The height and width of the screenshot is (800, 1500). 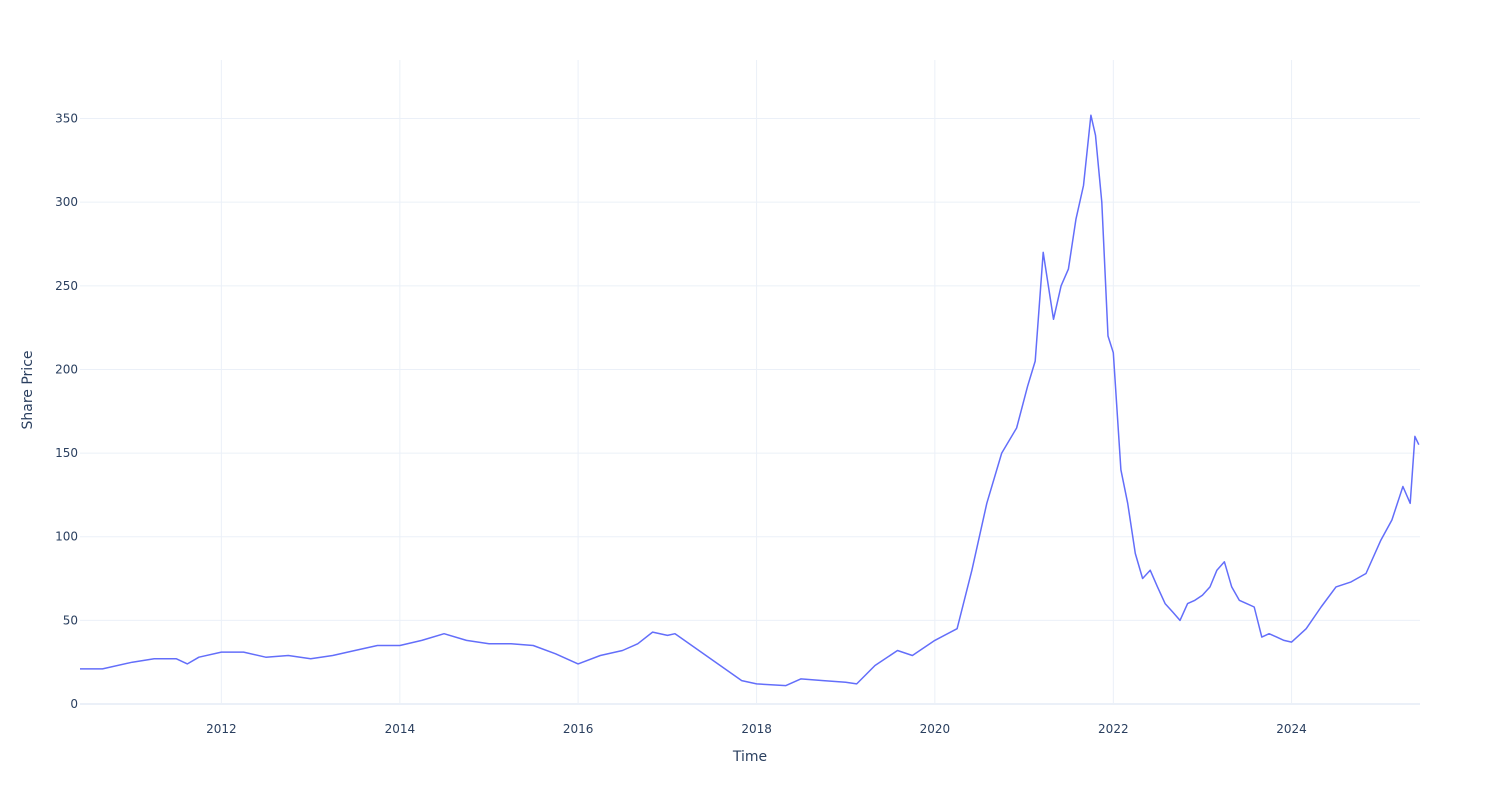 What do you see at coordinates (749, 757) in the screenshot?
I see `x-axis-title: Time` at bounding box center [749, 757].